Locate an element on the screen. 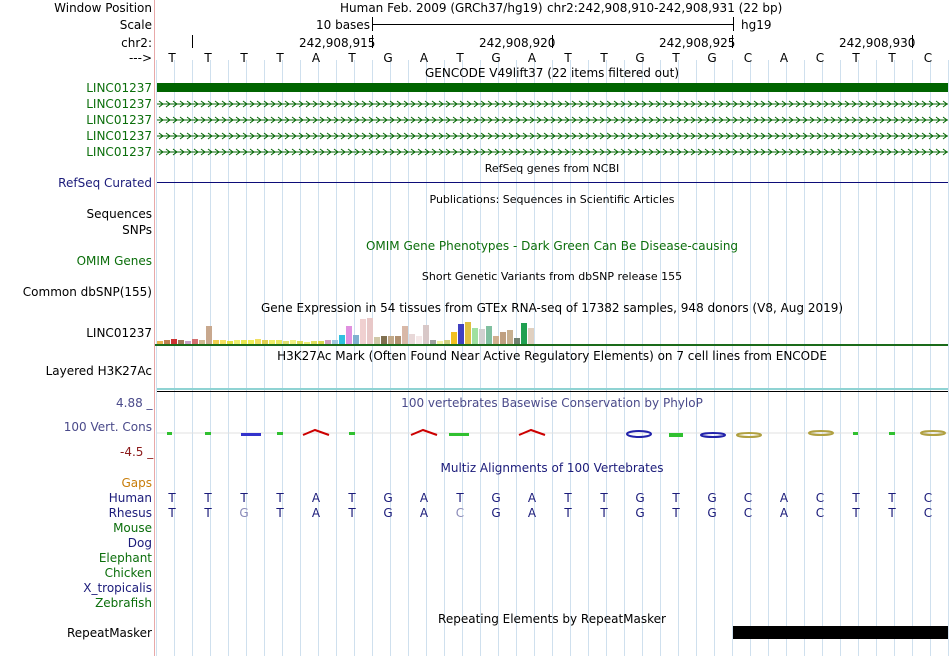 This screenshot has width=950, height=656. ruler-tick-label: 242,908,920 is located at coordinates (517, 43).